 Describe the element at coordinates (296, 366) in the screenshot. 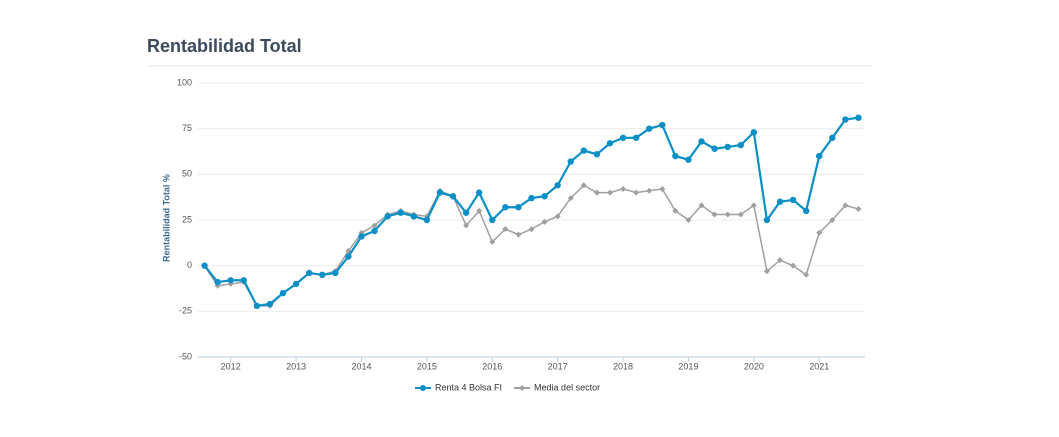

I see `x-tick-label: 2013` at that location.